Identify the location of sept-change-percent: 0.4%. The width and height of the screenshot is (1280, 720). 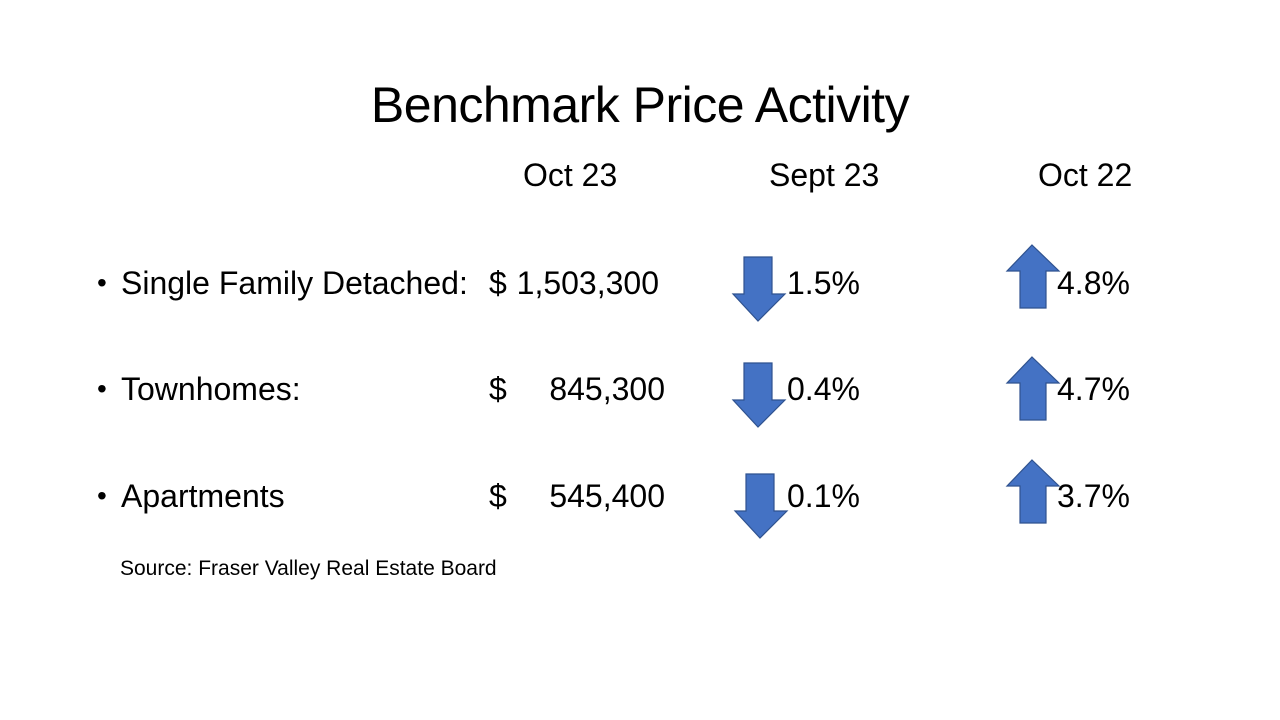
(823, 389).